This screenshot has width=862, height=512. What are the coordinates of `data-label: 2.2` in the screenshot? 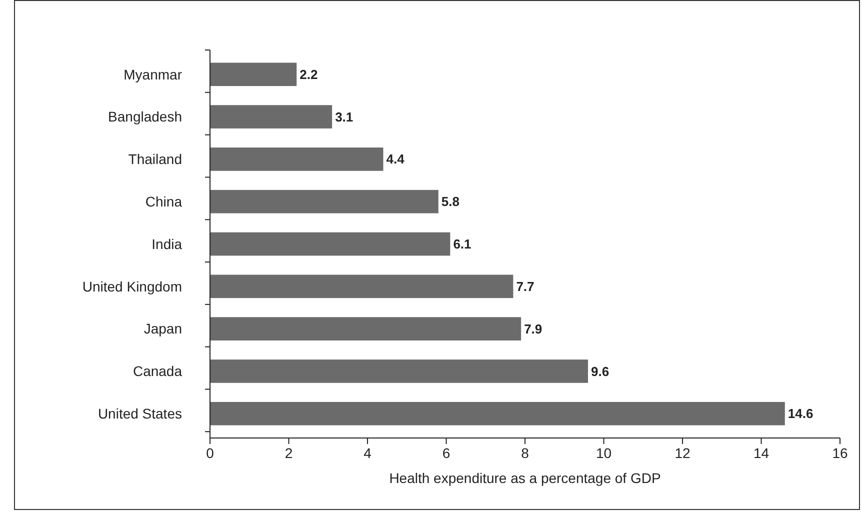 It's located at (309, 74).